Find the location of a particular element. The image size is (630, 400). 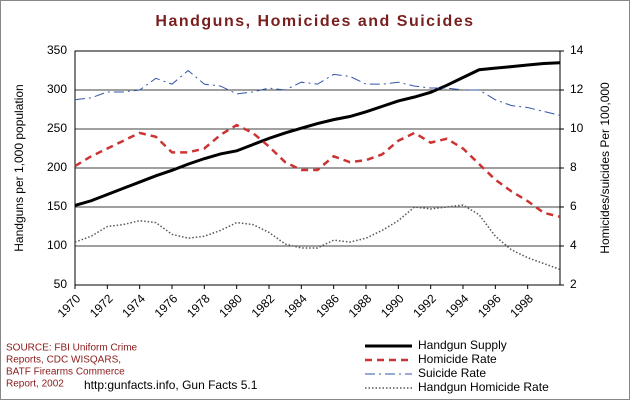

legend-label: Handgun Homicide Rate is located at coordinates (483, 387).